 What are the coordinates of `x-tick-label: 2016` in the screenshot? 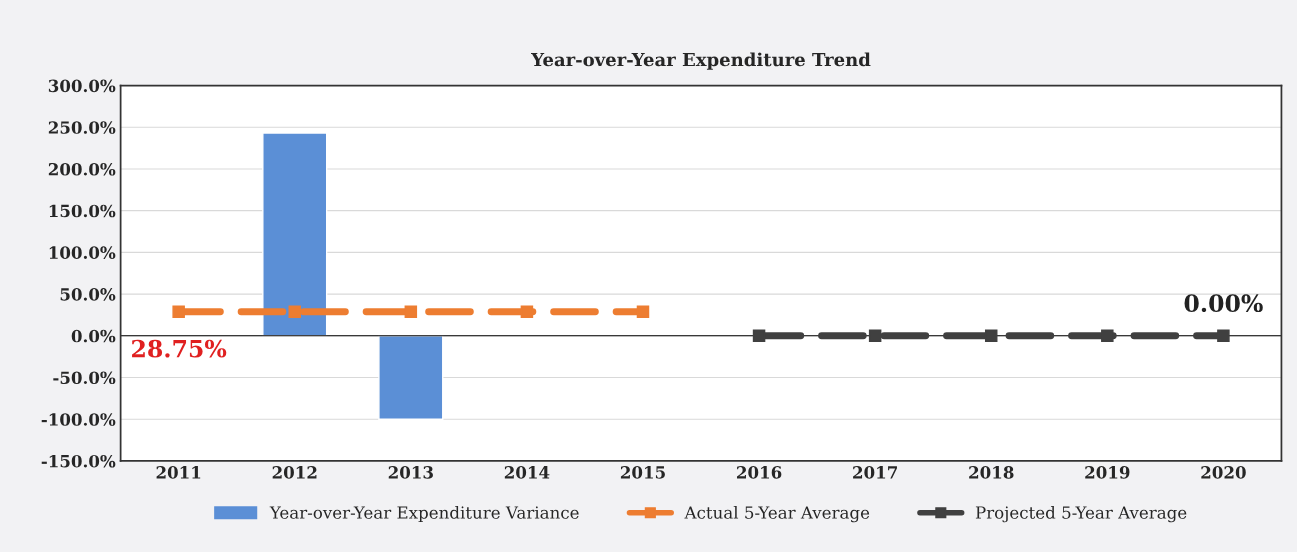 It's located at (759, 472).